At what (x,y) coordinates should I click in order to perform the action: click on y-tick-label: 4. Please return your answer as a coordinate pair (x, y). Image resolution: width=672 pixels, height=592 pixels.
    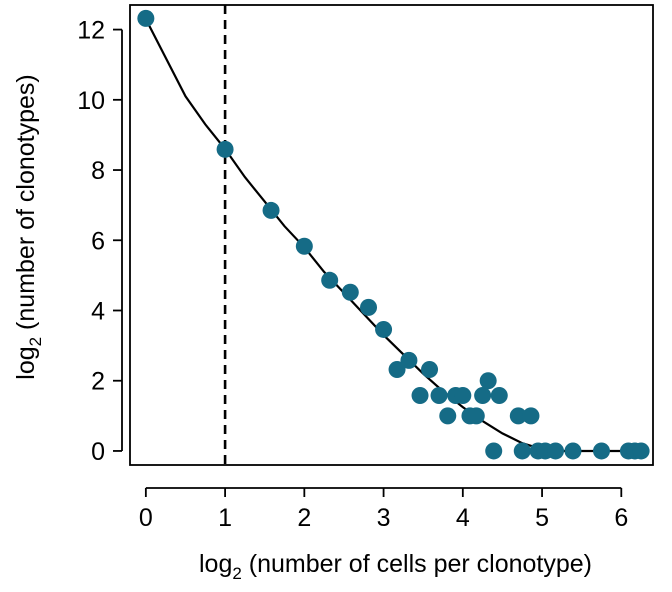
    Looking at the image, I should click on (98, 311).